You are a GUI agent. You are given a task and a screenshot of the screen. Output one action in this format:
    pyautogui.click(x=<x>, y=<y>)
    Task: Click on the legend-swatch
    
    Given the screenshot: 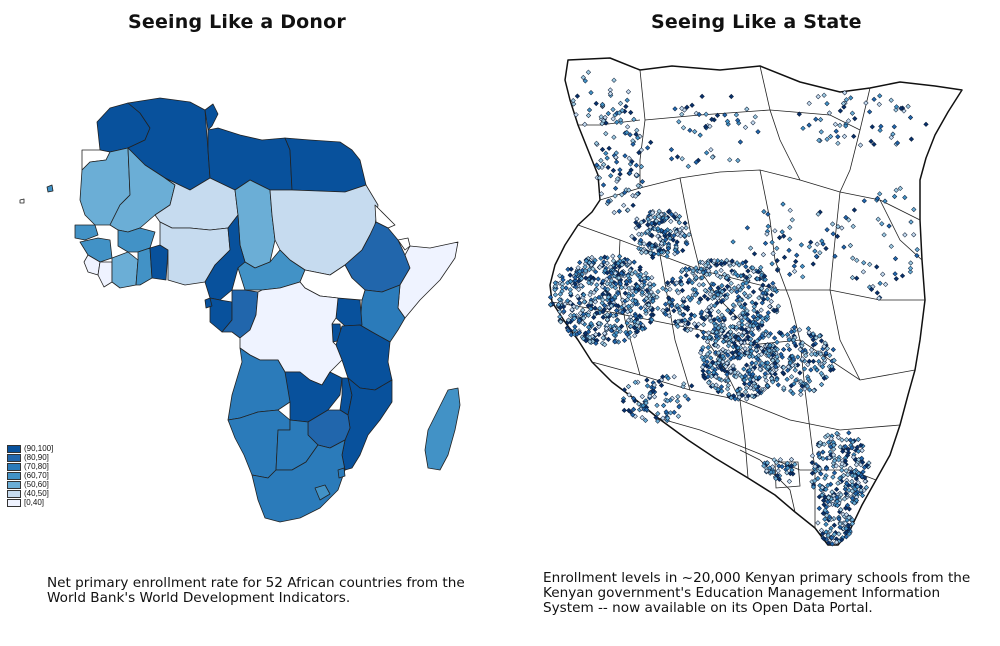 What is the action you would take?
    pyautogui.click(x=14, y=466)
    